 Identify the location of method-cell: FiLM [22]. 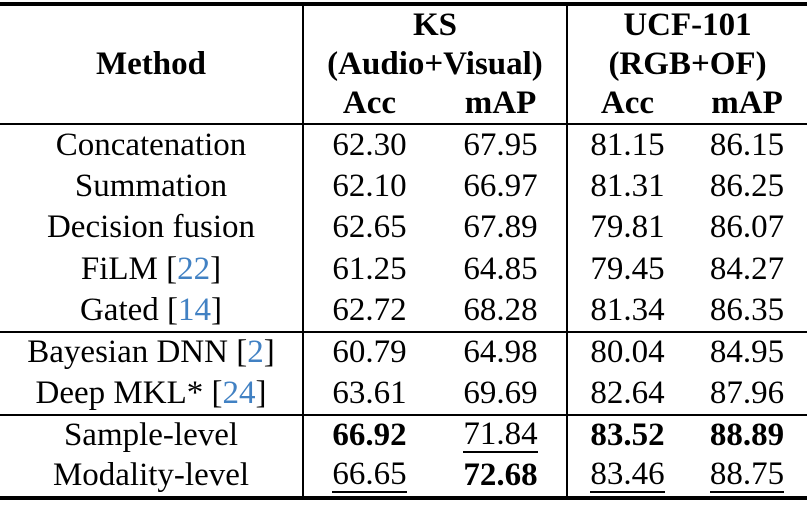
(152, 269).